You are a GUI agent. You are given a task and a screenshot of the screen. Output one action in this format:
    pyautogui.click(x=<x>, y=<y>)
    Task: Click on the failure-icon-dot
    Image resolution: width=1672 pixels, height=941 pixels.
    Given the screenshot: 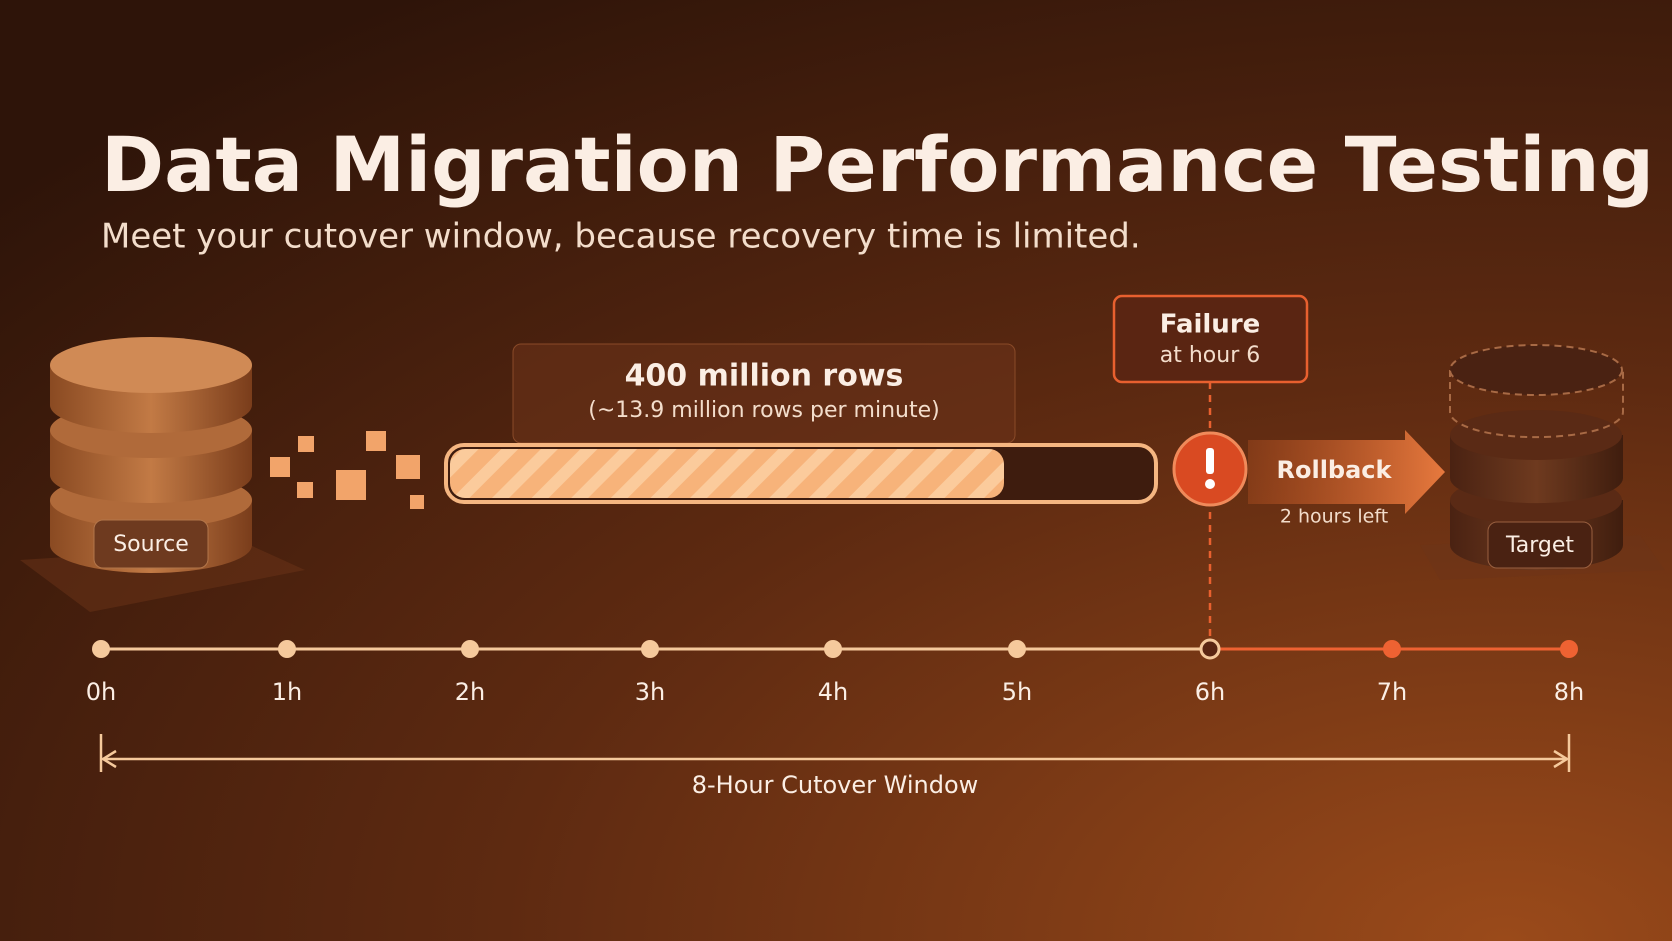 What is the action you would take?
    pyautogui.click(x=1210, y=484)
    